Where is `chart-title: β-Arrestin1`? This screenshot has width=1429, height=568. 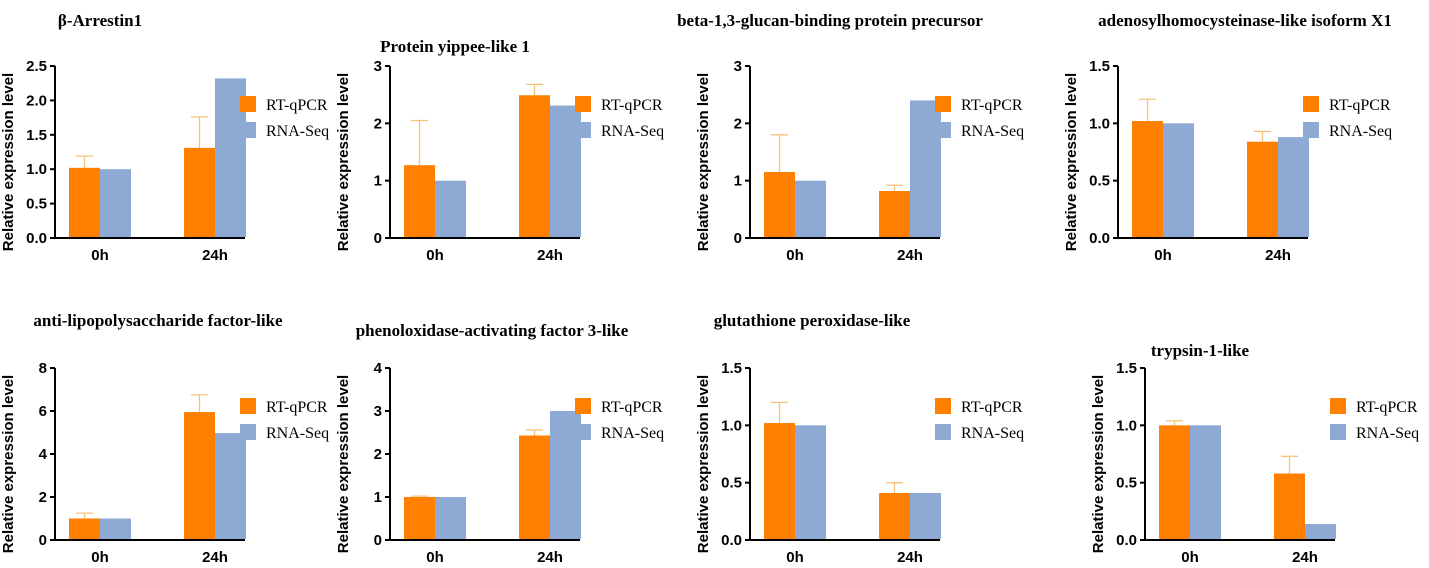
chart-title: β-Arrestin1 is located at coordinates (100, 20).